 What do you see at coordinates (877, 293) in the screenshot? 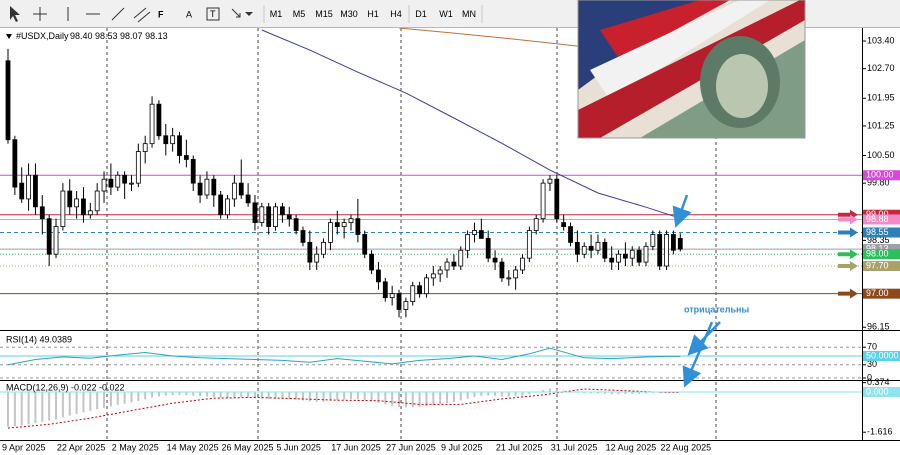
I see `level-label: 97.00` at bounding box center [877, 293].